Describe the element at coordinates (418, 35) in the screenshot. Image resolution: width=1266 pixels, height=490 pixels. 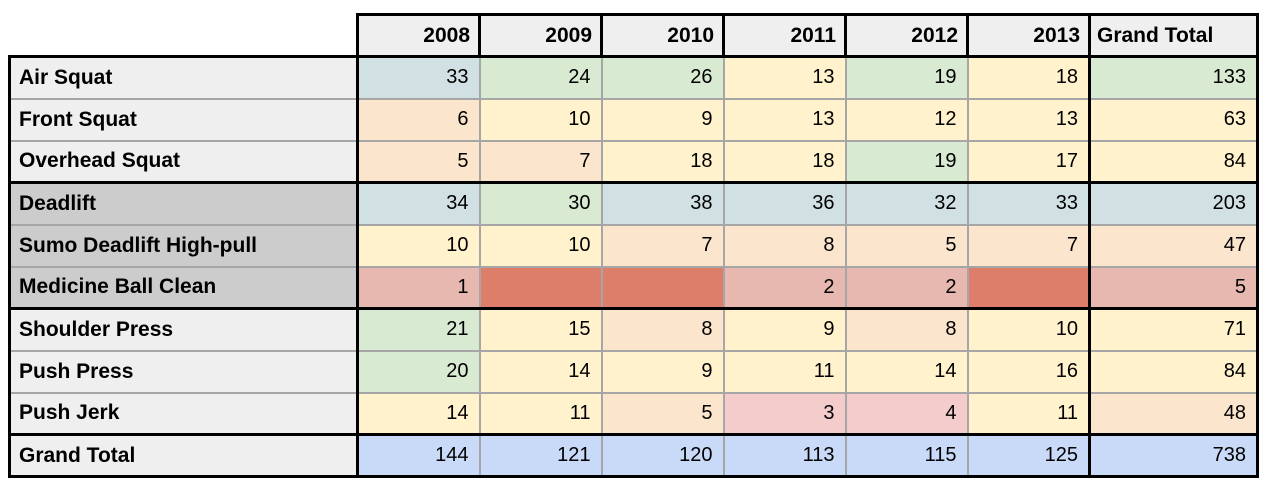
I see `header-cell-year-2008: 2008` at that location.